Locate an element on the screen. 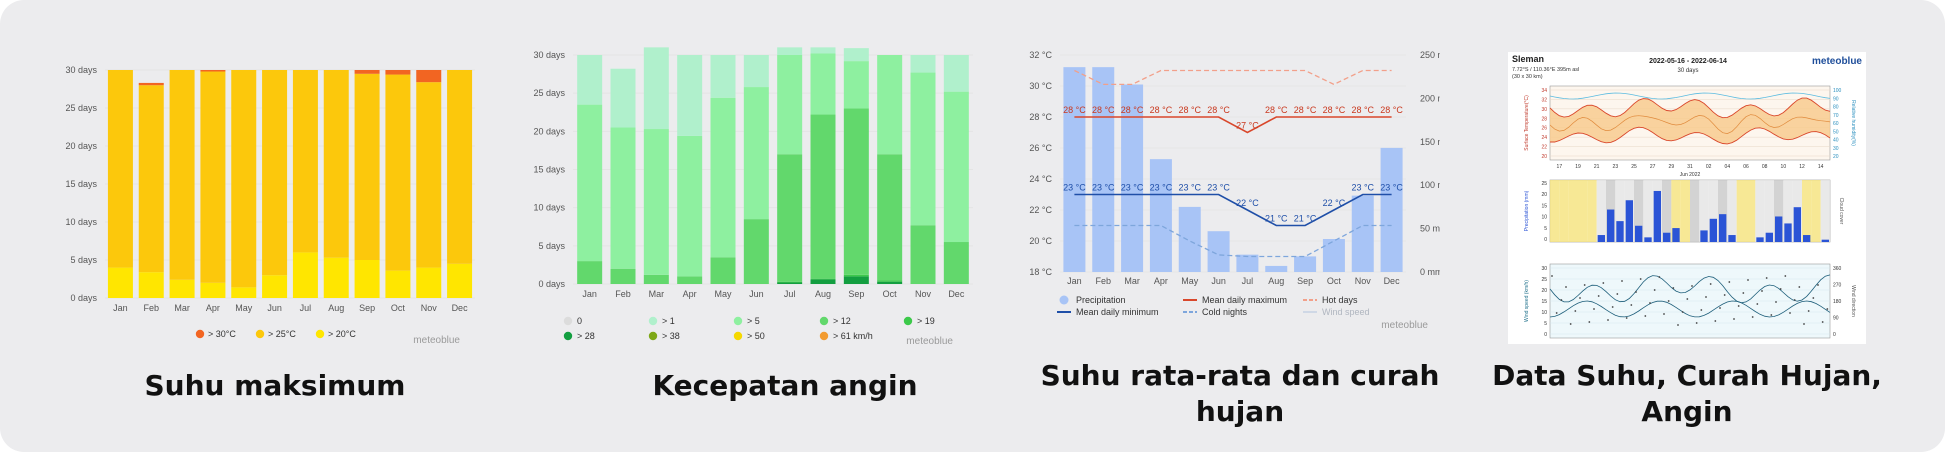  y-tick-label: 0 days is located at coordinates (83, 298).